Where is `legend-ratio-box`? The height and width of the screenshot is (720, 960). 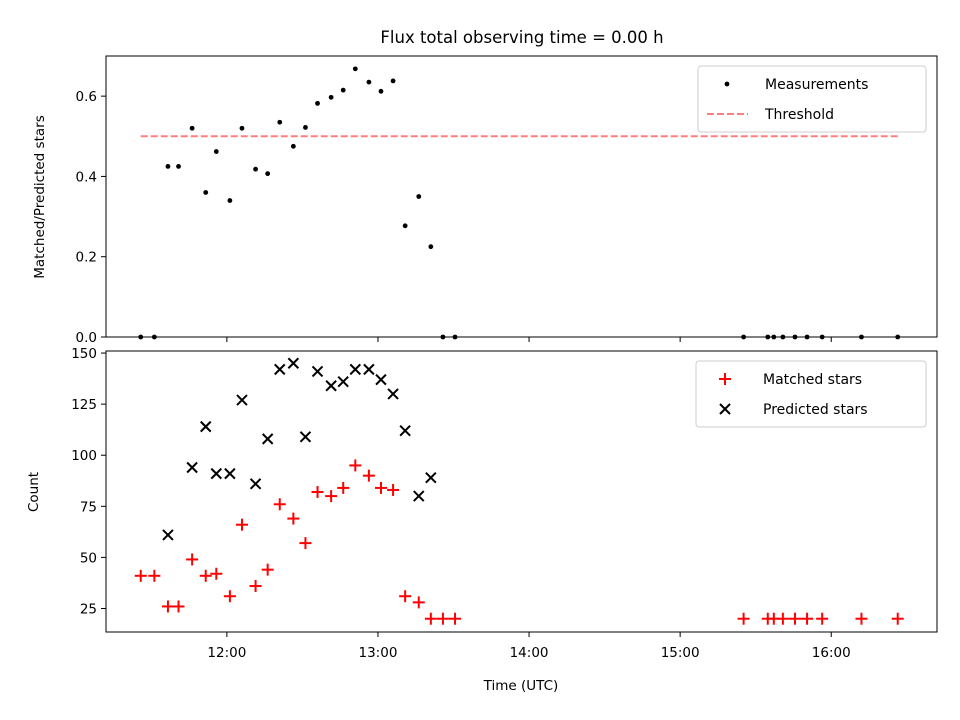
legend-ratio-box is located at coordinates (812, 99).